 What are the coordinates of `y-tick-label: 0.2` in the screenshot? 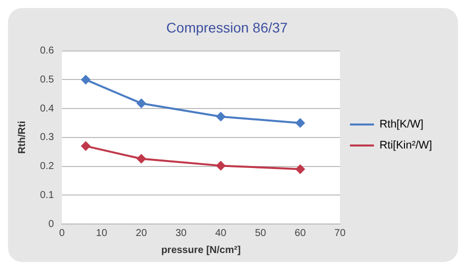 It's located at (47, 166).